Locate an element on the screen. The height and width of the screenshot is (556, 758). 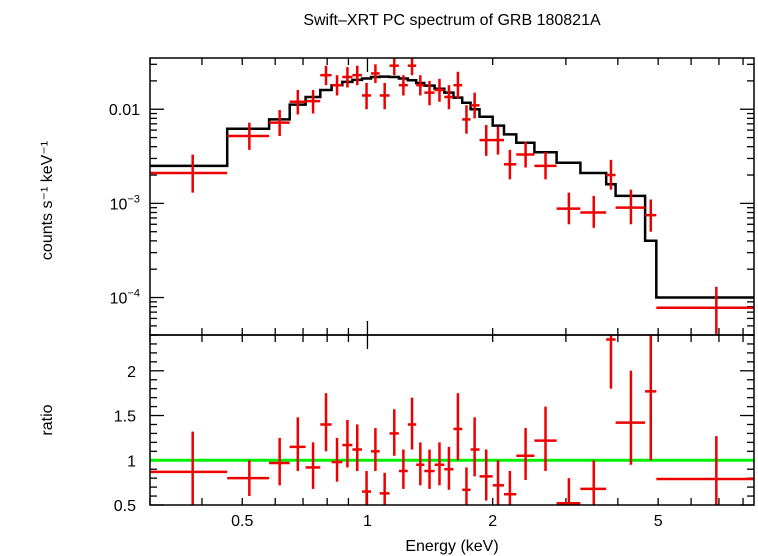
bottom-y-axis-label: ratio is located at coordinates (47, 419).